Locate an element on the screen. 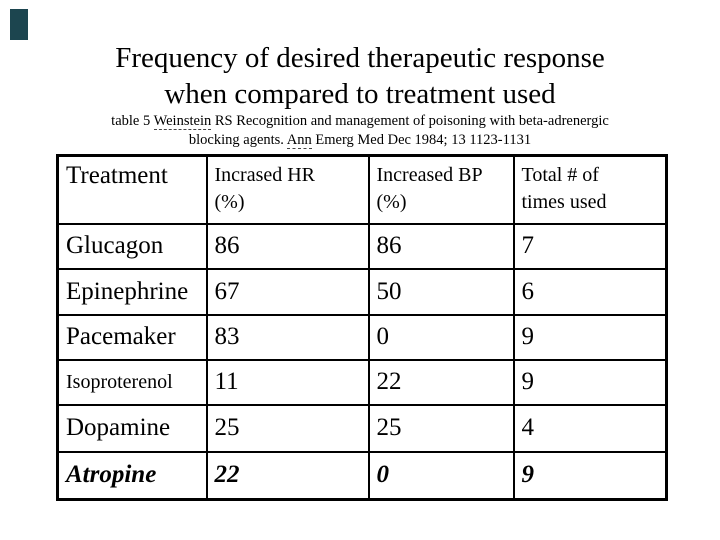  table-row-atropine: Atropine 22 0 9 is located at coordinates (362, 475).